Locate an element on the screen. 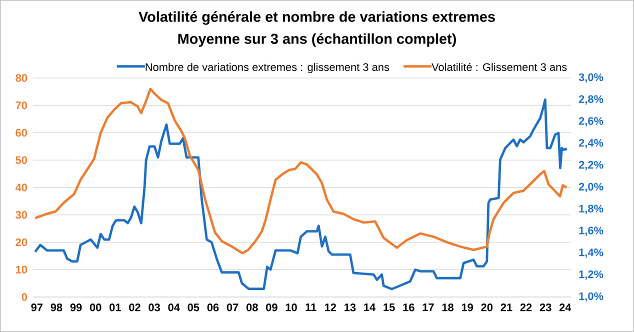  y2-tick-label: 1,8% is located at coordinates (591, 209).